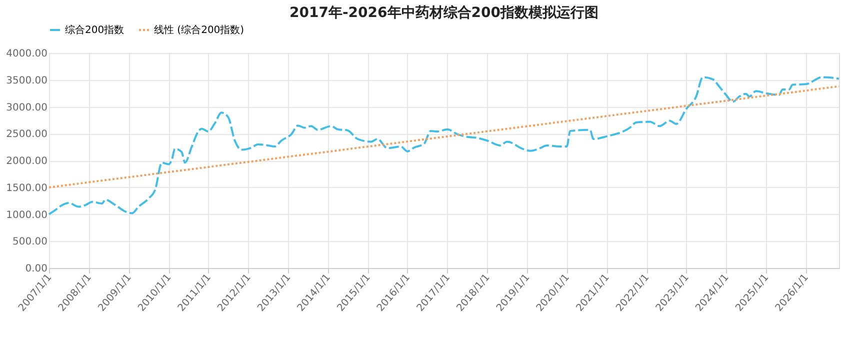 The width and height of the screenshot is (865, 340). I want to click on y-tick-label: 3500.00, so click(27, 80).